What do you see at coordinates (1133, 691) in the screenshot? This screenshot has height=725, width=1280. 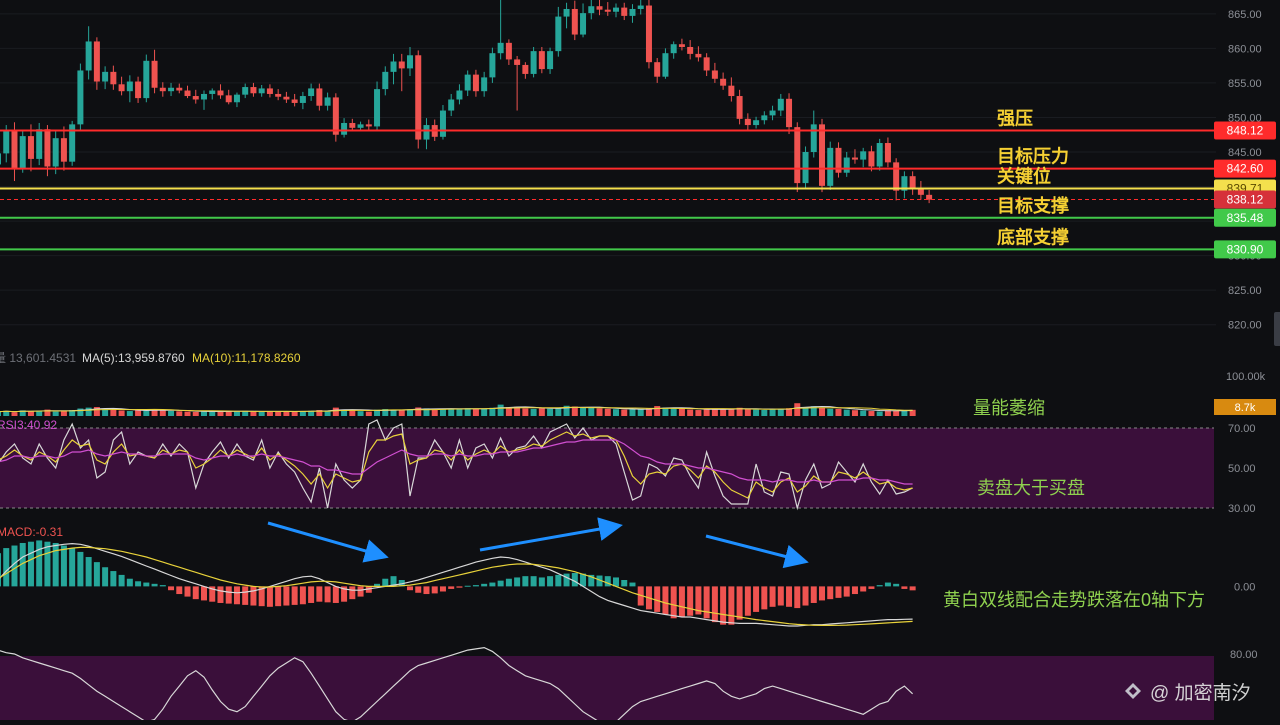 I see `watermark-logo-icon` at bounding box center [1133, 691].